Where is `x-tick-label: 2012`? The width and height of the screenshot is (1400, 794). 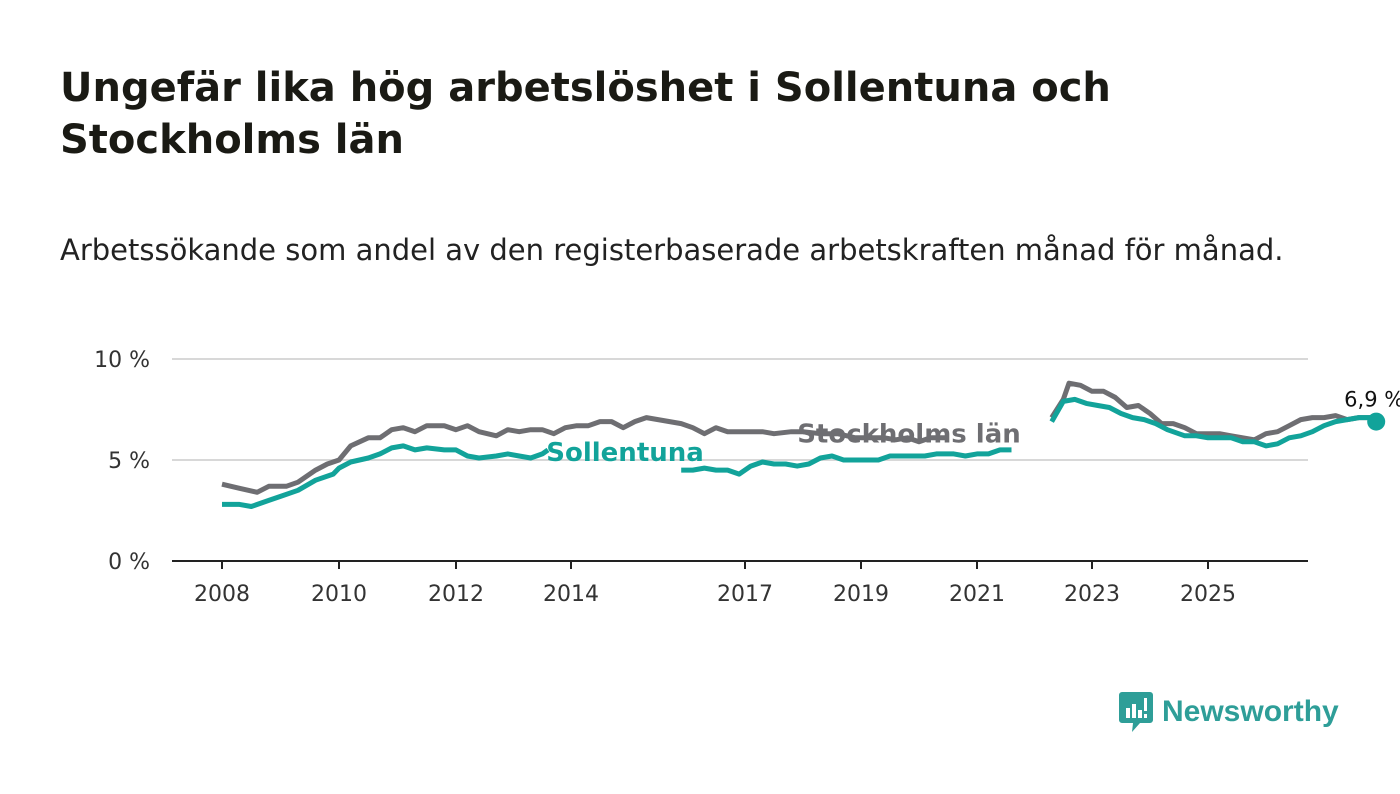
x-tick-label: 2012 is located at coordinates (456, 594).